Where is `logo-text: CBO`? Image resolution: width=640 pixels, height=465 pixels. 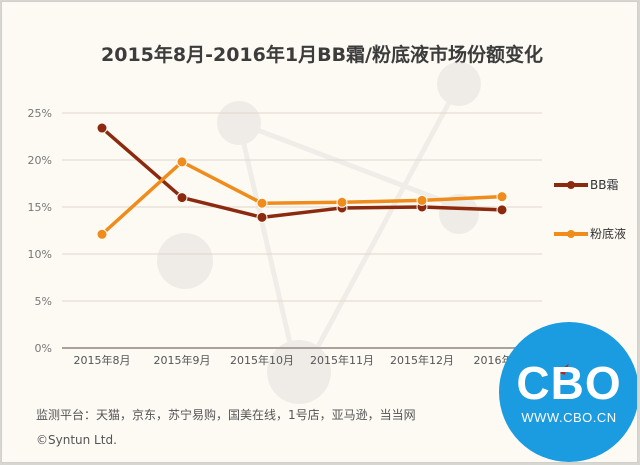
logo-text: CBO is located at coordinates (569, 383).